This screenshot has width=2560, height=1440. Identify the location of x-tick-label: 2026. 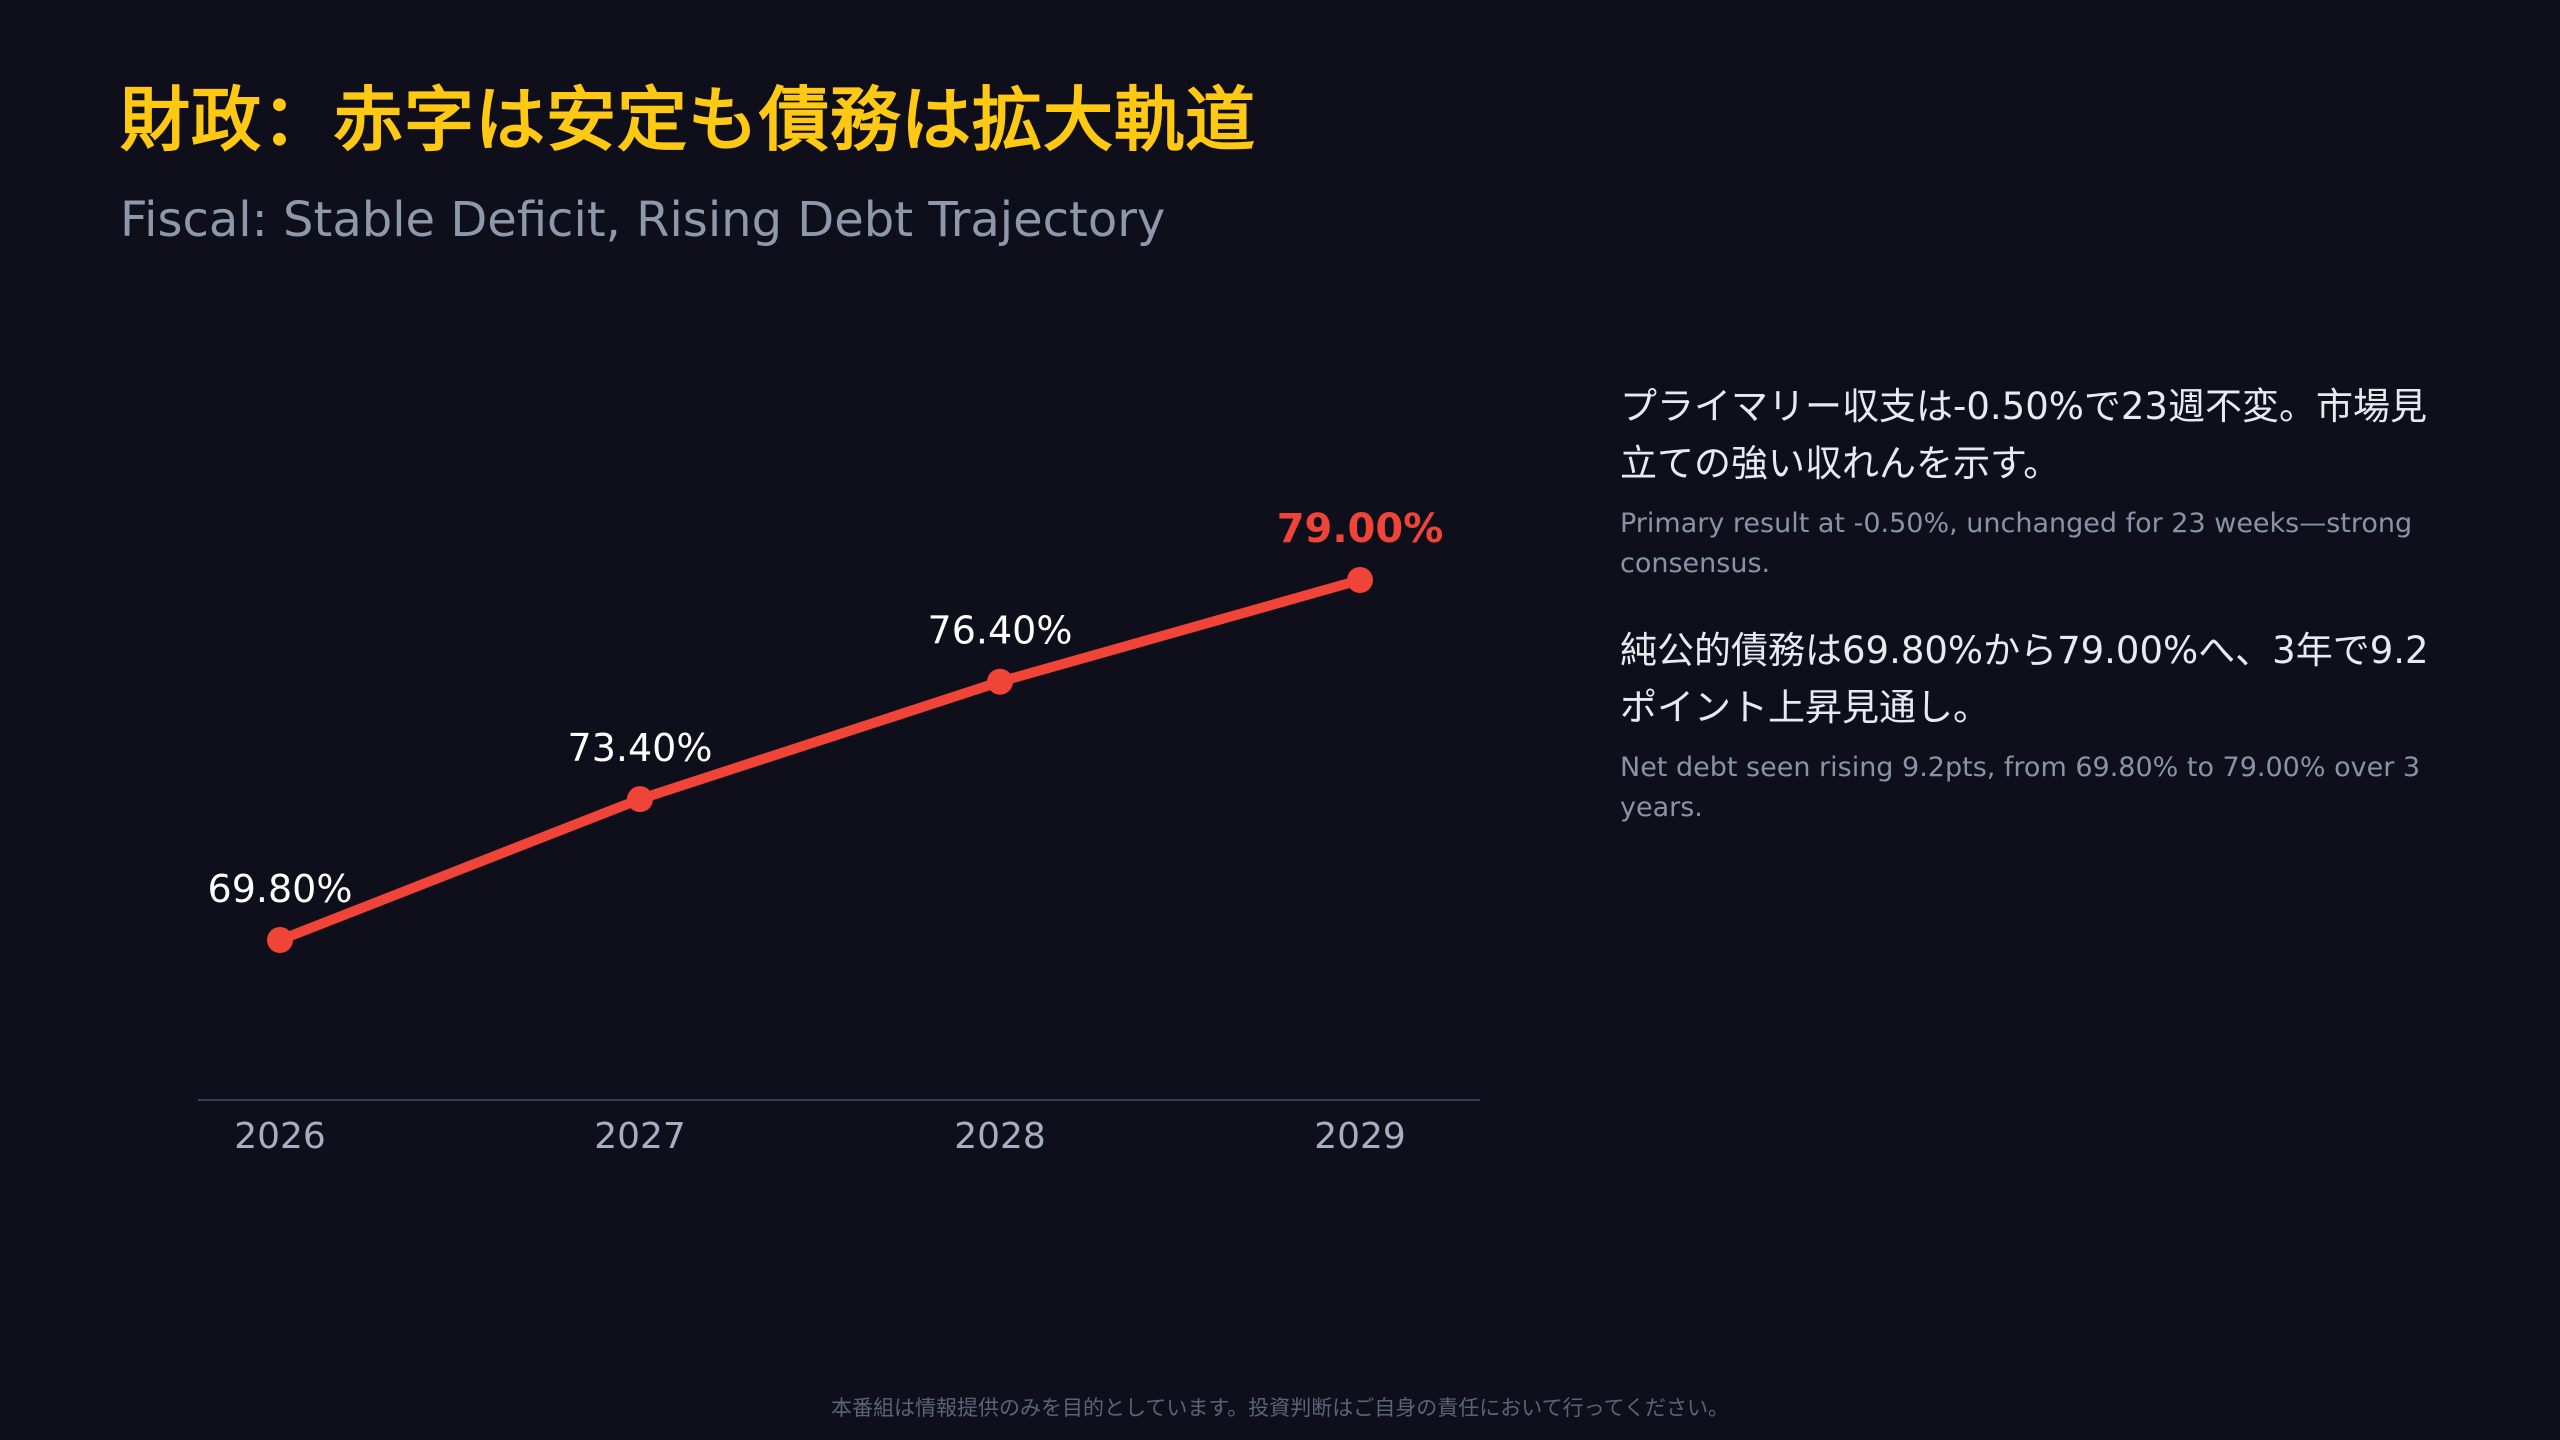
(280, 1136).